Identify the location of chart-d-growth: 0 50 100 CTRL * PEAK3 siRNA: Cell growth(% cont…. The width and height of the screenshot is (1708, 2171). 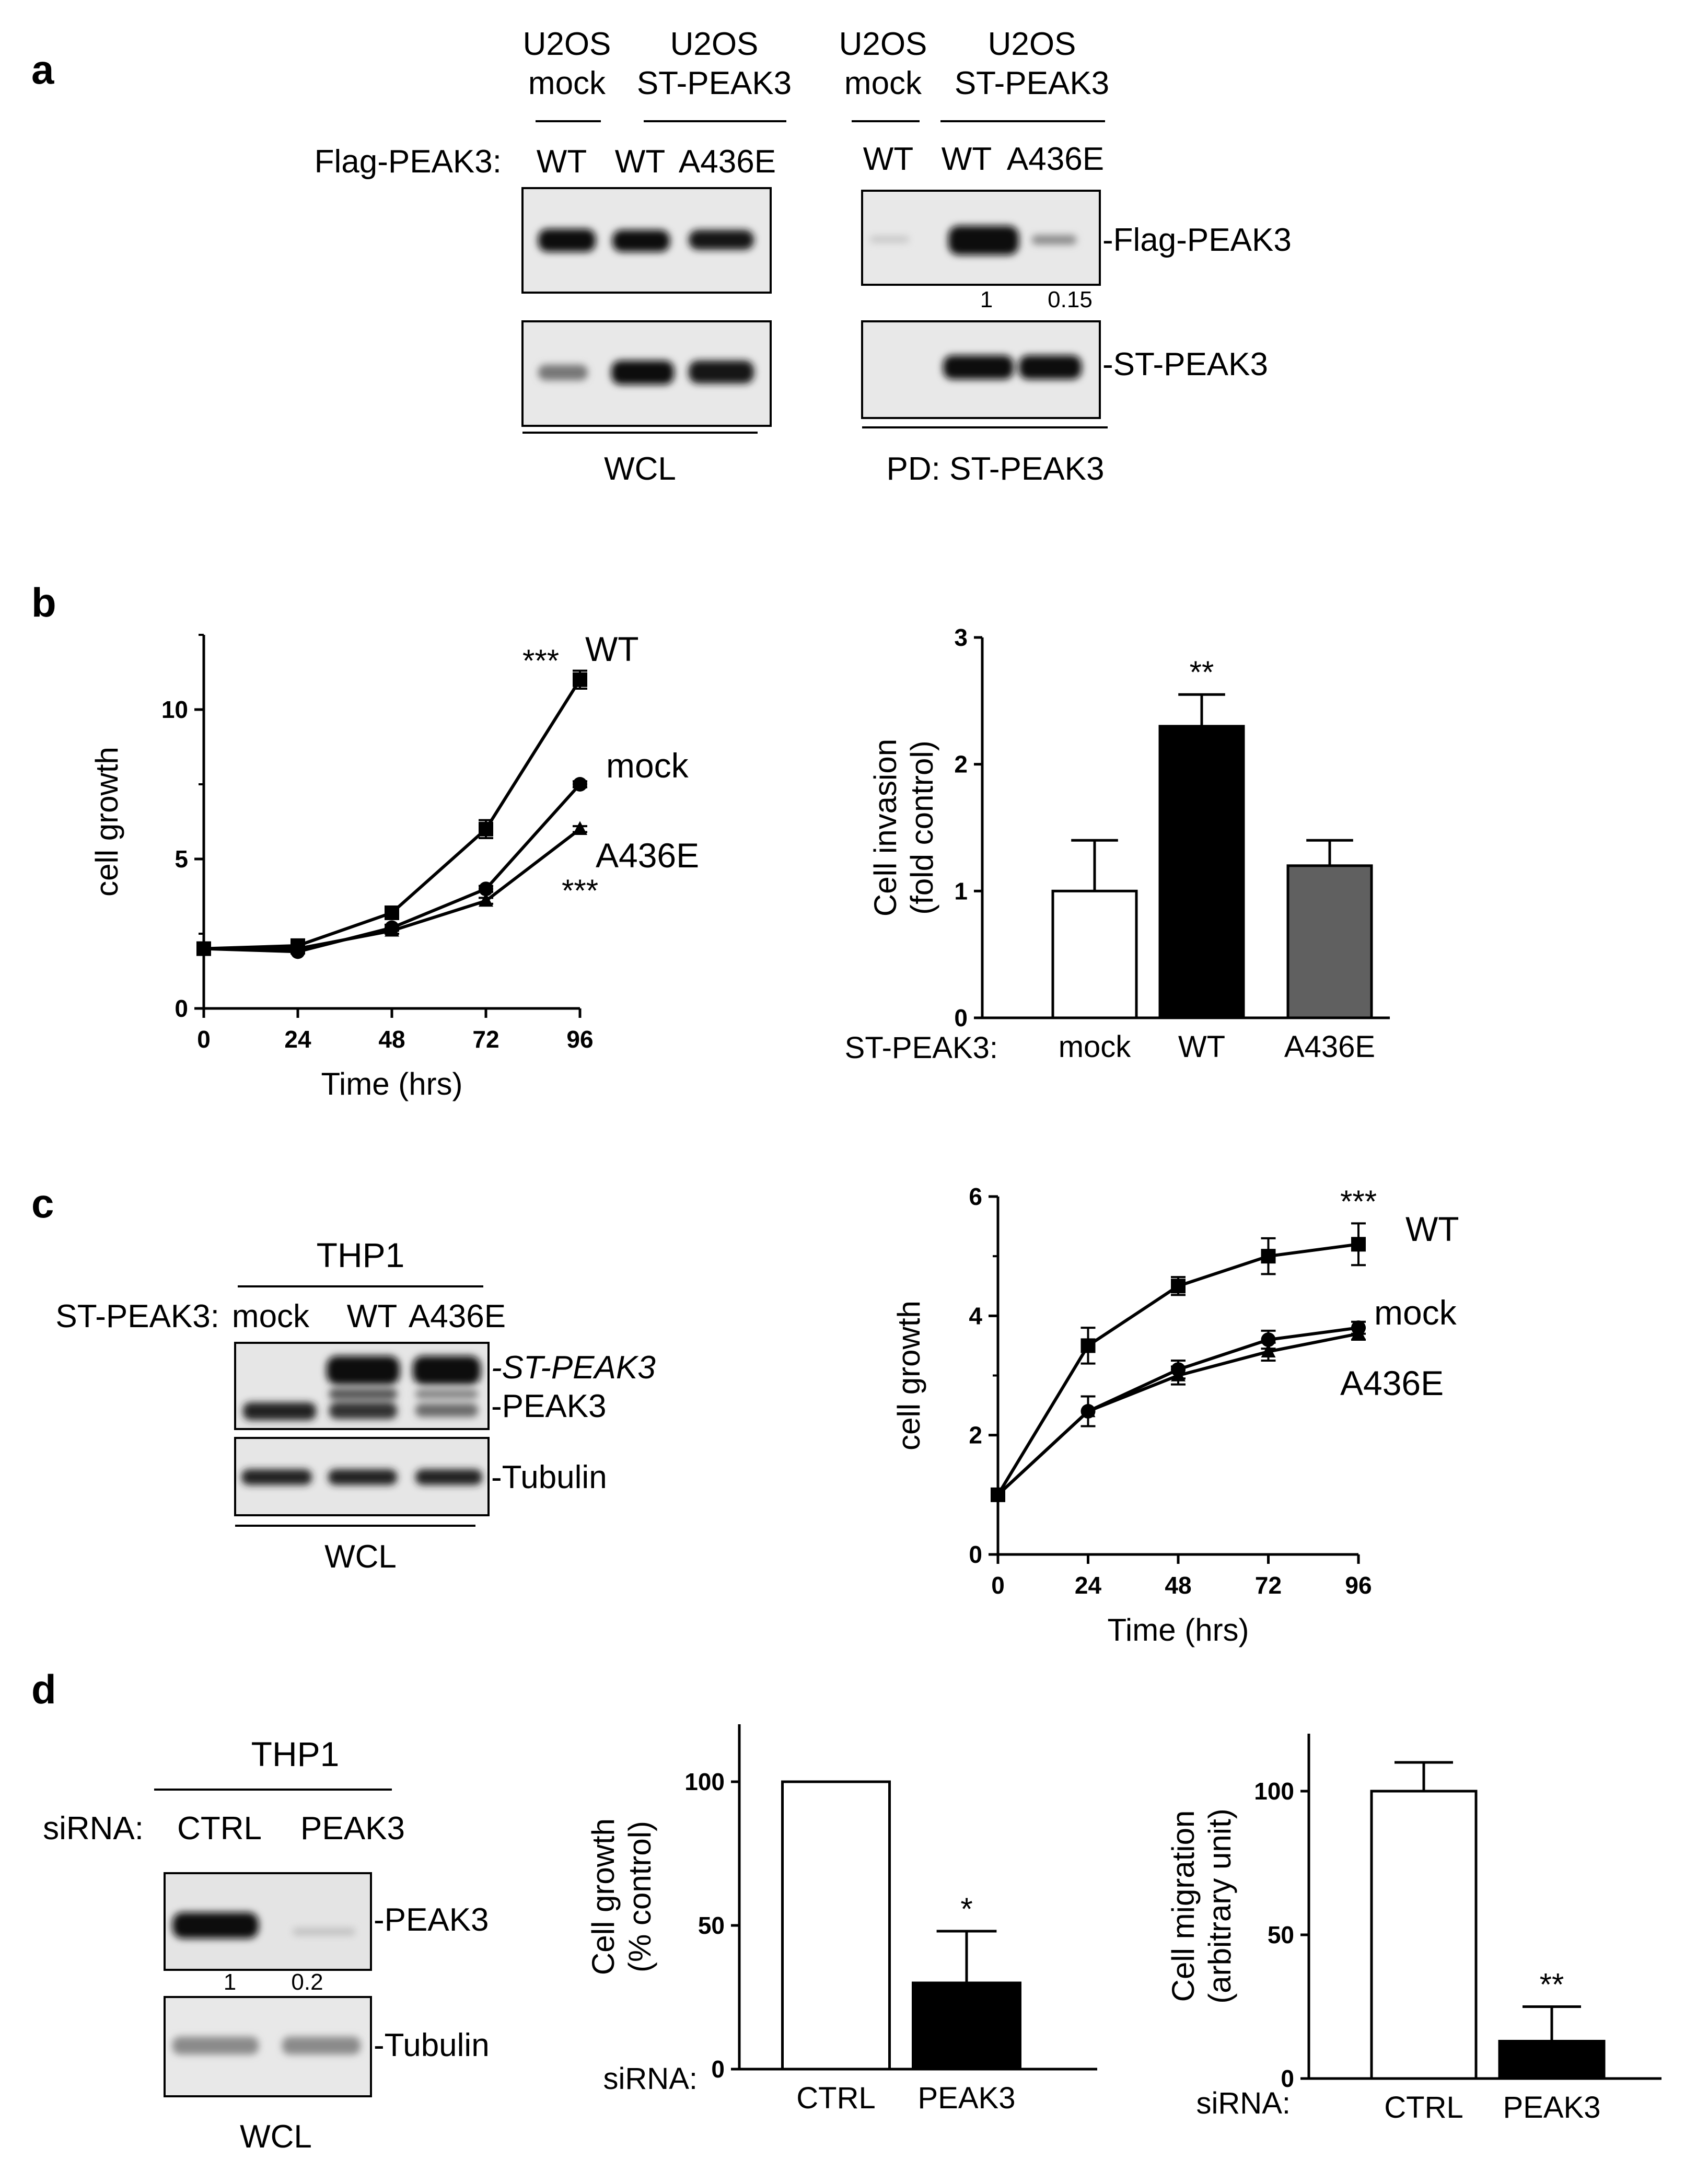
(841, 1919).